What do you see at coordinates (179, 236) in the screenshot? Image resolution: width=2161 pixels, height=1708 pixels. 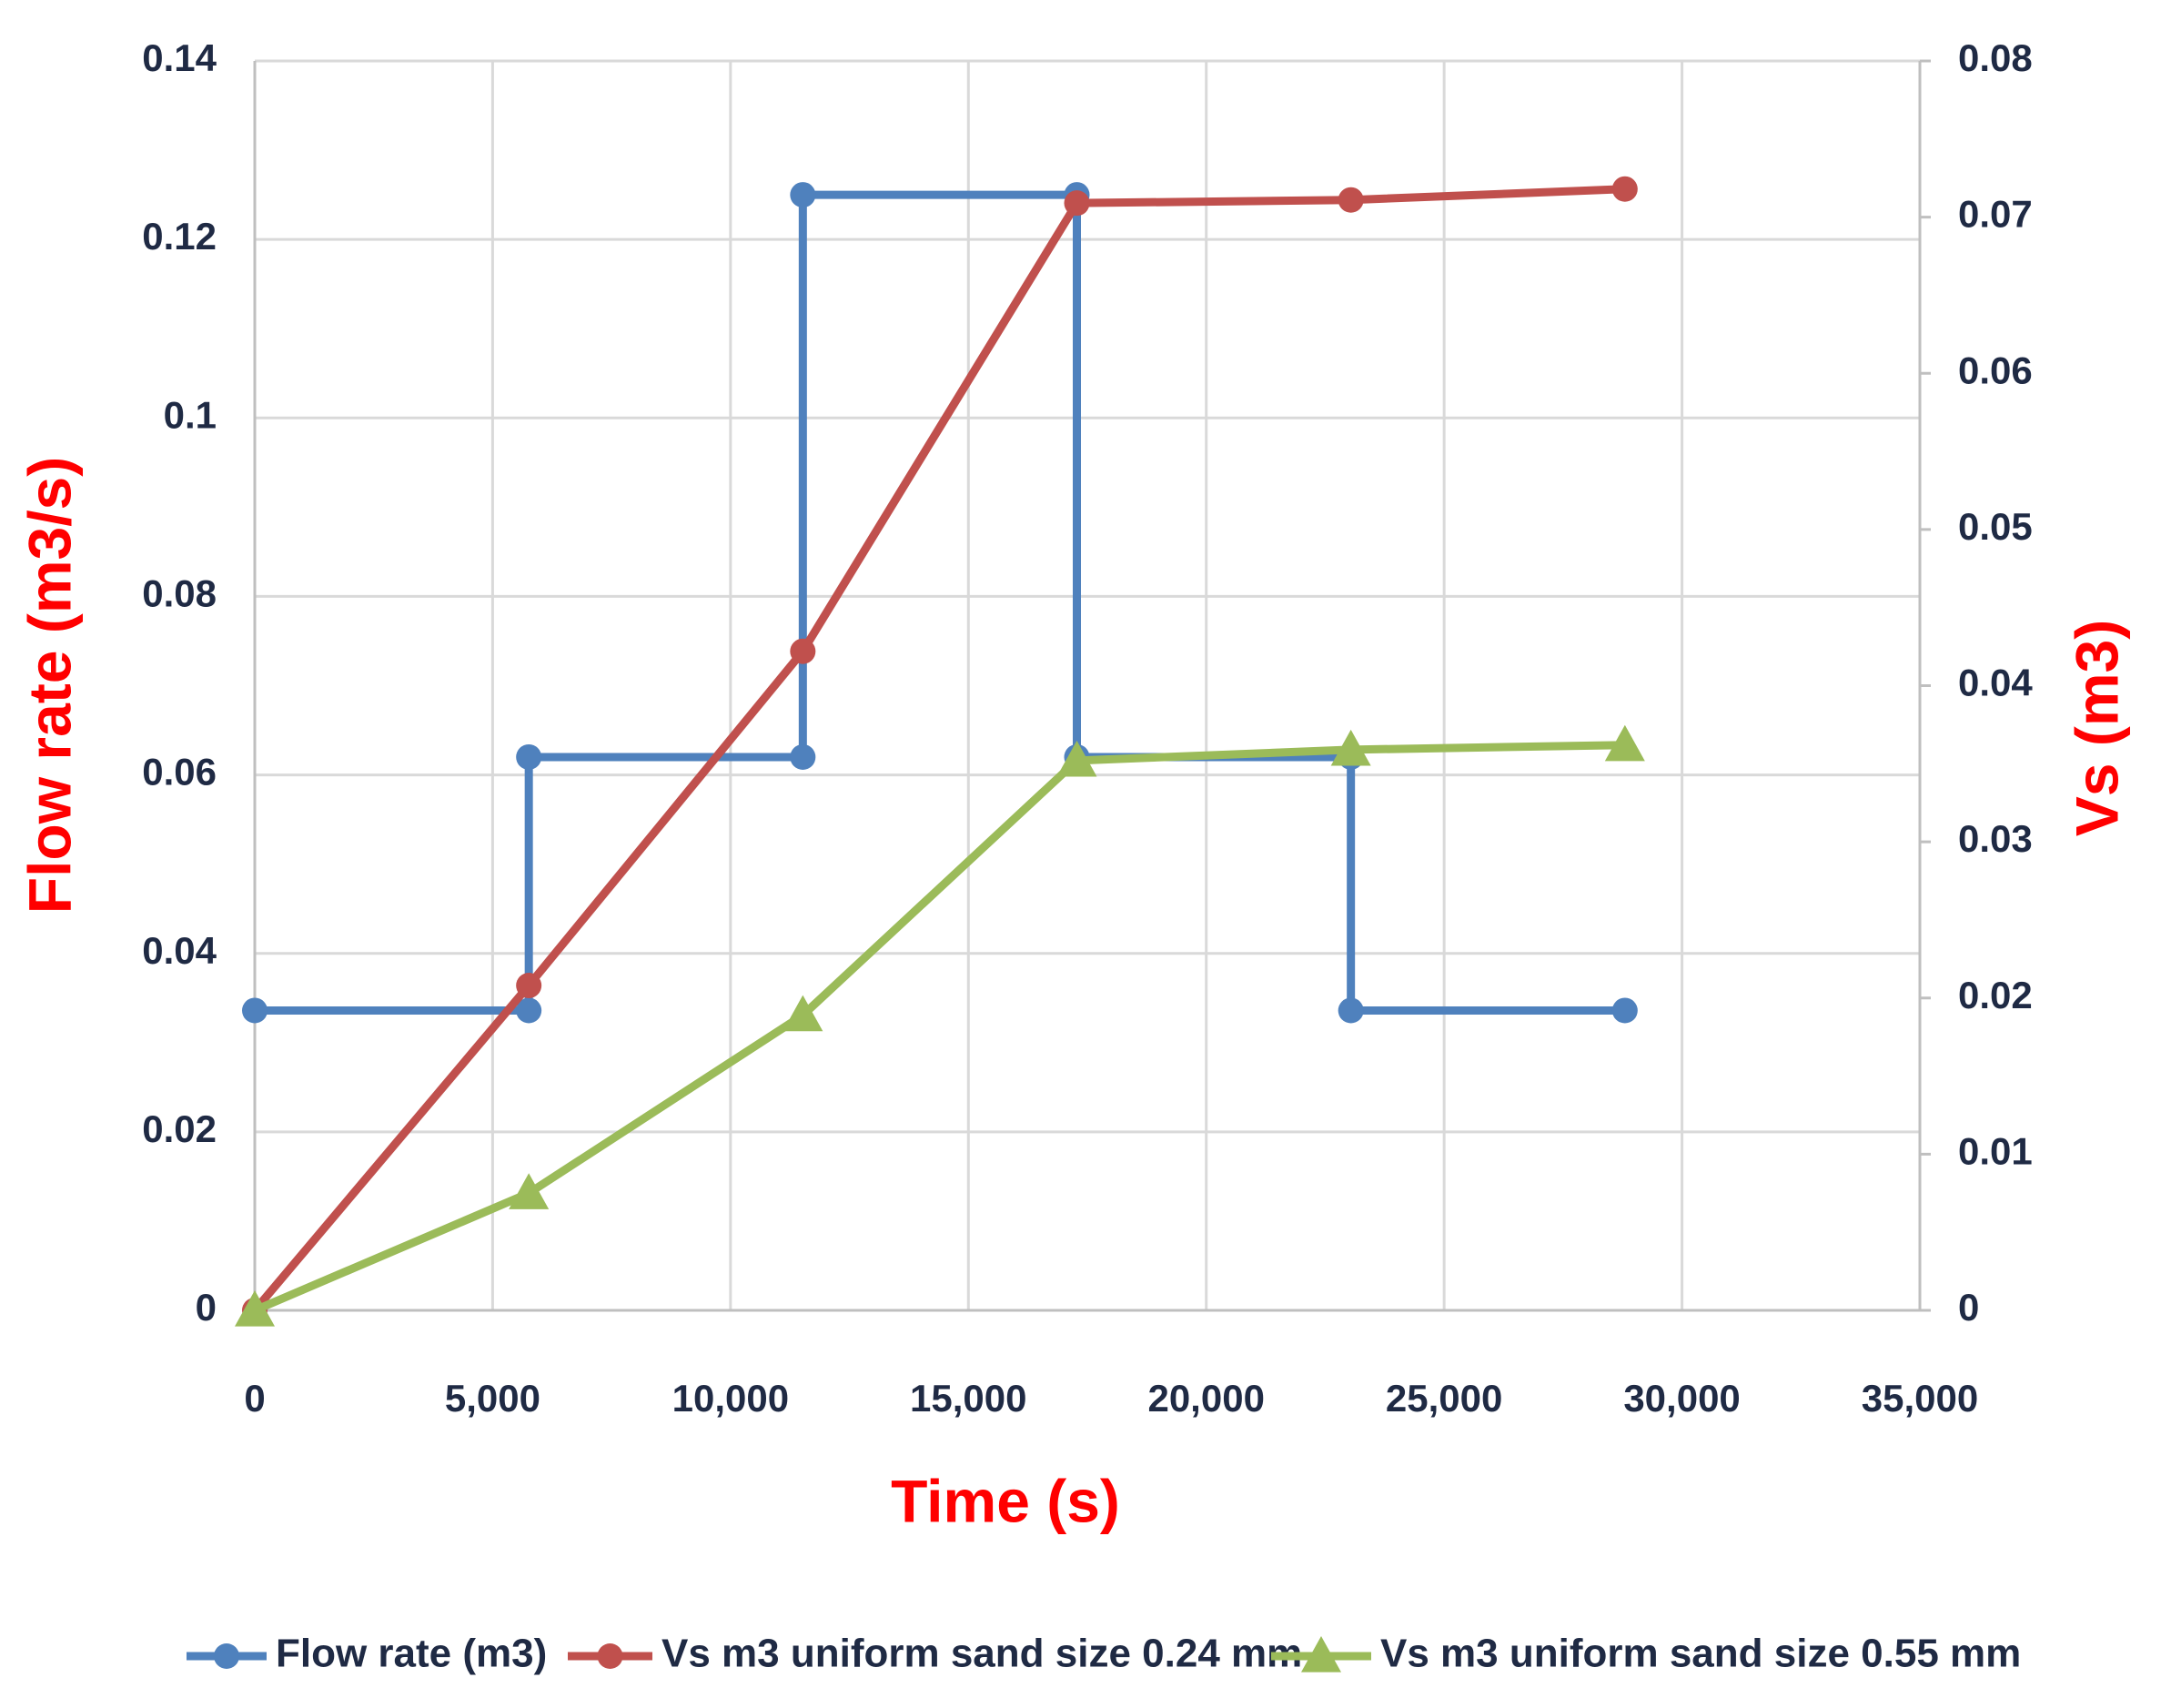 I see `y-tick-label: 0.12` at bounding box center [179, 236].